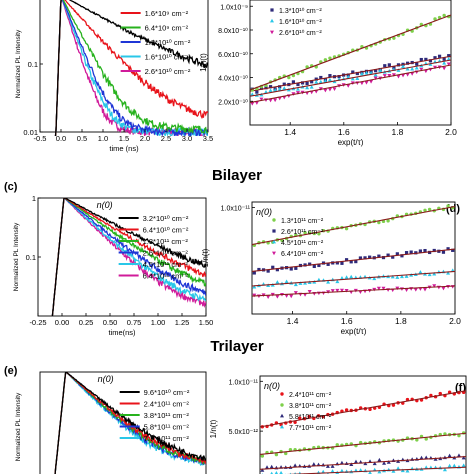 This screenshot has width=474, height=474. Describe the element at coordinates (234, 7) in the screenshot. I see `y-tick-label-b: 1.0x10⁻⁹` at that location.